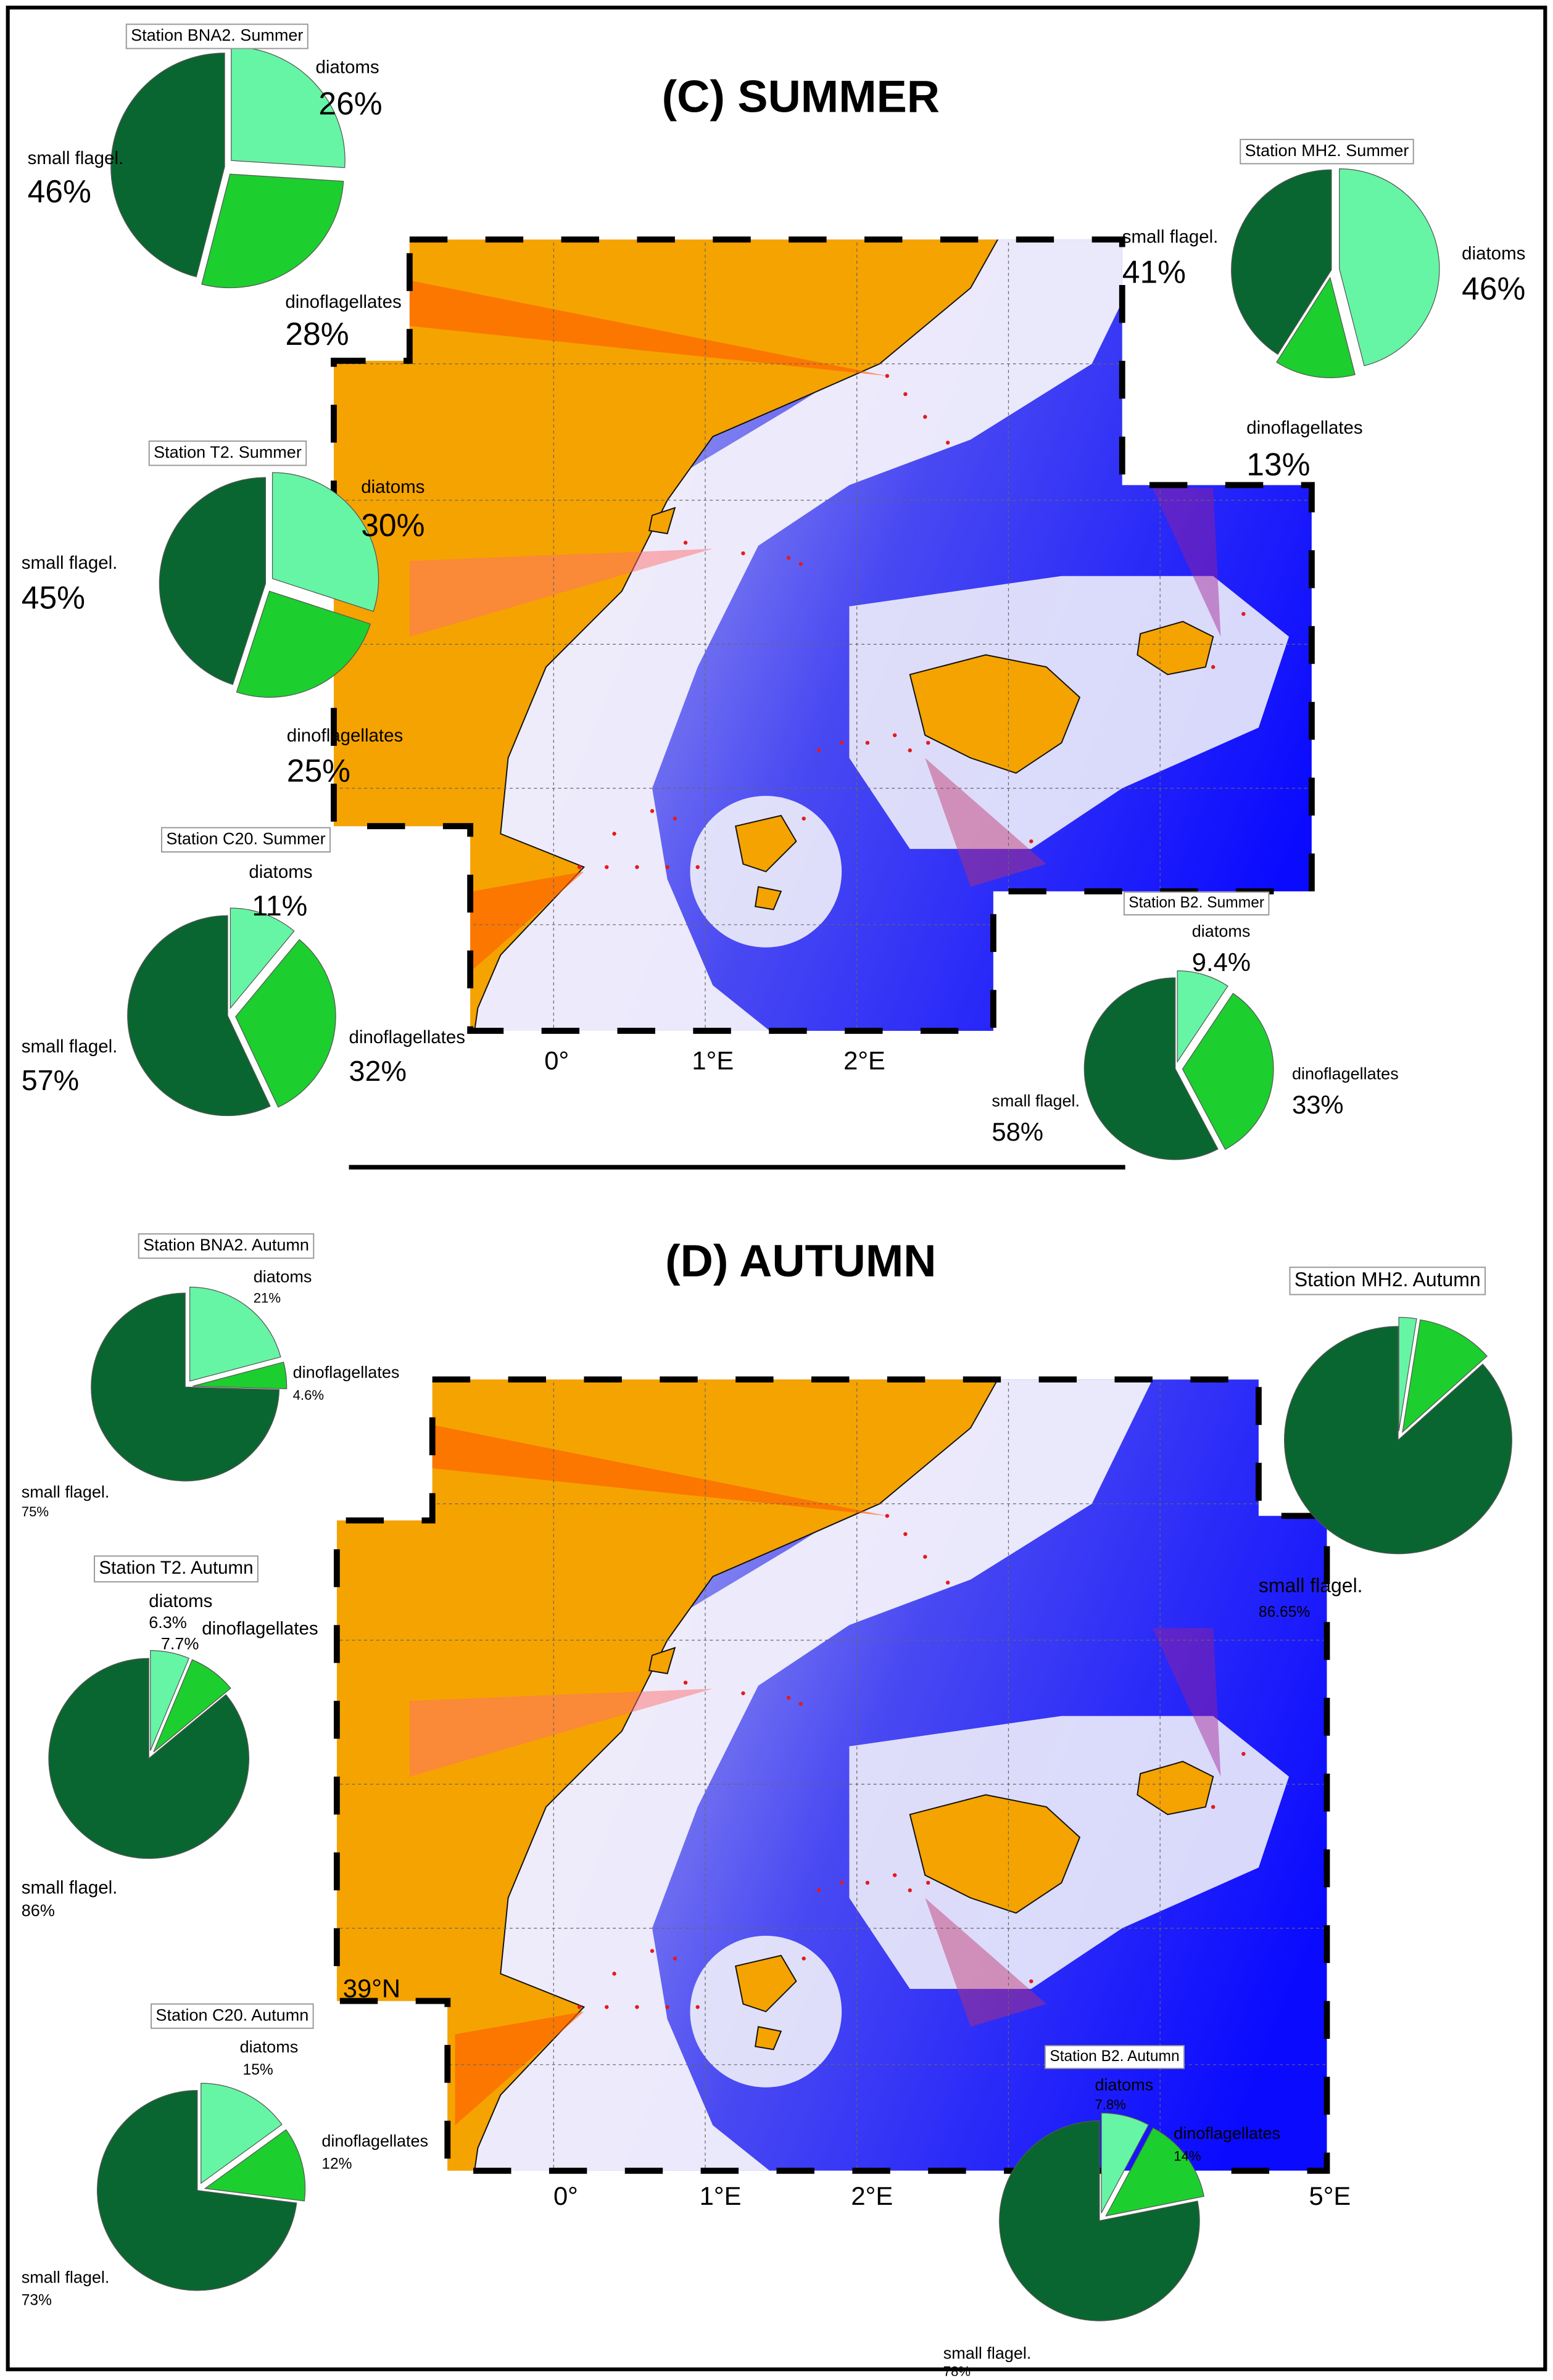  Describe the element at coordinates (1197, 903) in the screenshot. I see `pie-title: Station B2. Summer` at that location.